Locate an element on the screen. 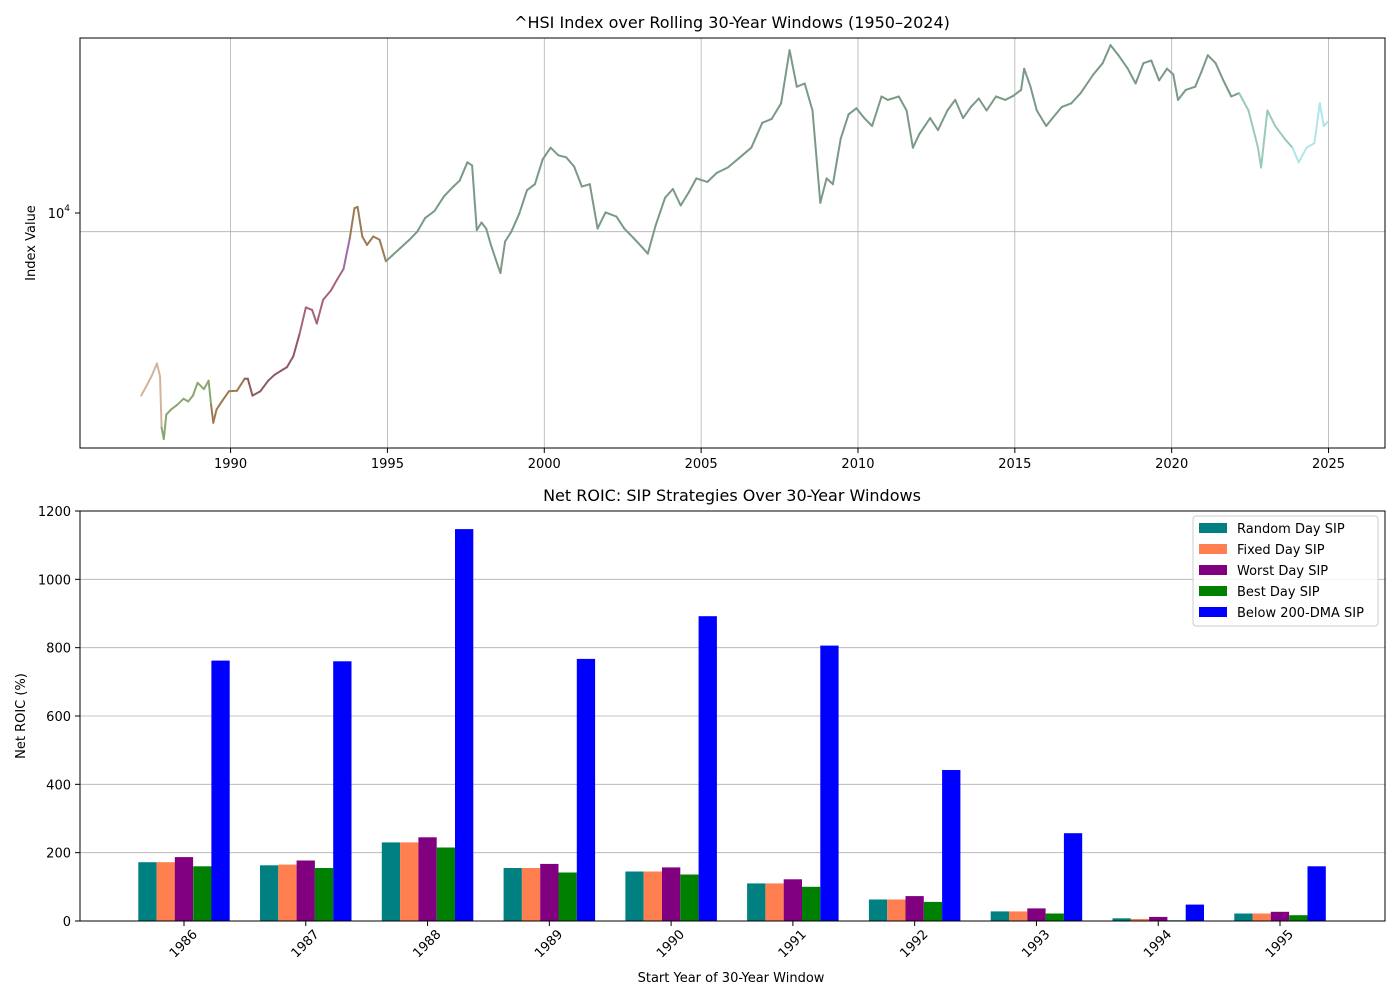 The width and height of the screenshot is (1400, 1000). bar-below-200-dma-sip1991 is located at coordinates (829, 783).